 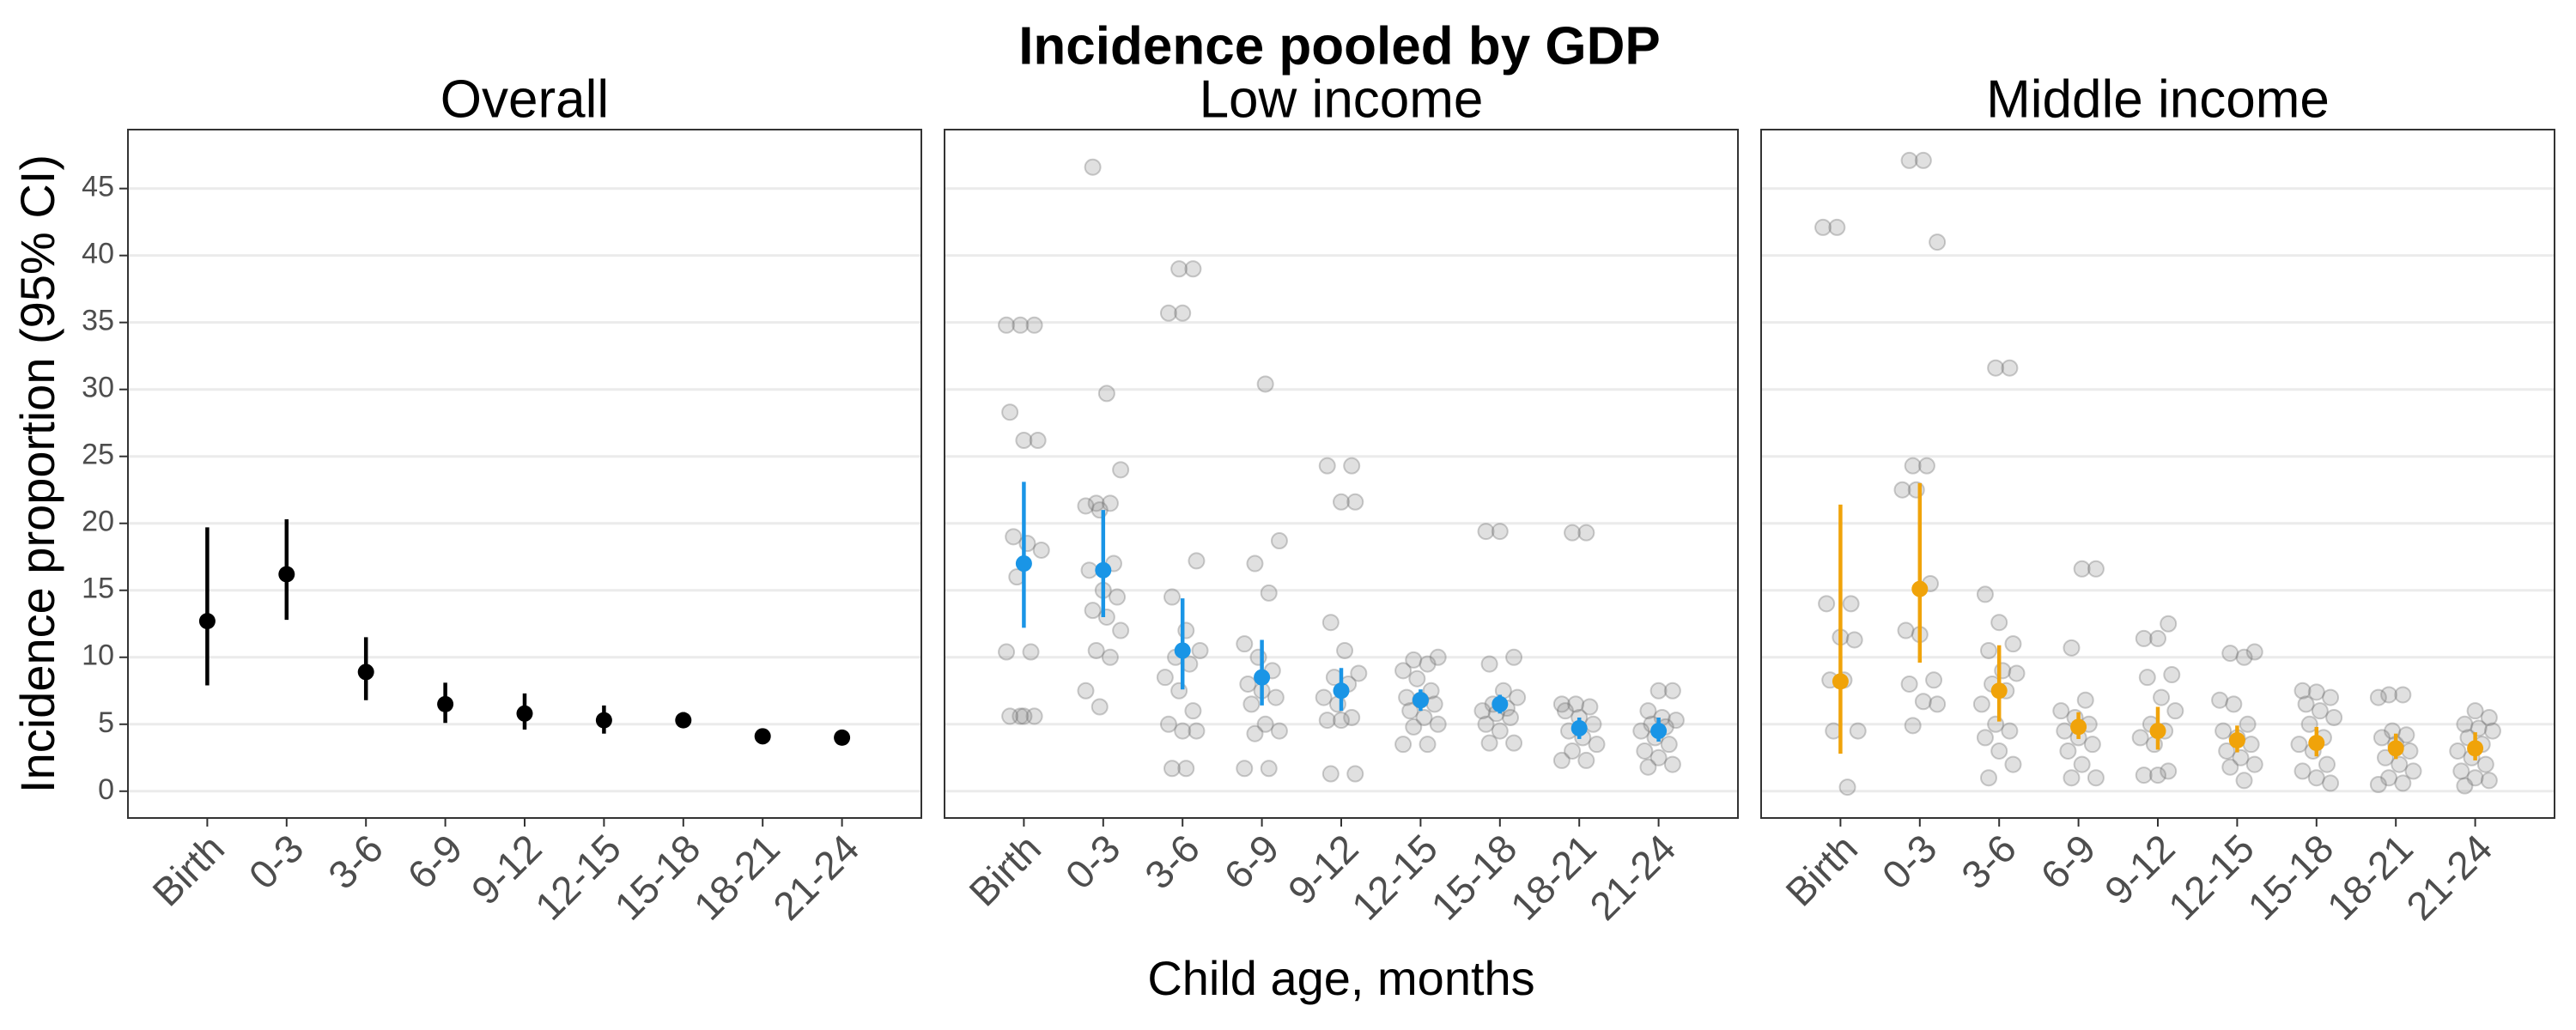 What do you see at coordinates (2211, 877) in the screenshot?
I see `x-tick-label: 12-15` at bounding box center [2211, 877].